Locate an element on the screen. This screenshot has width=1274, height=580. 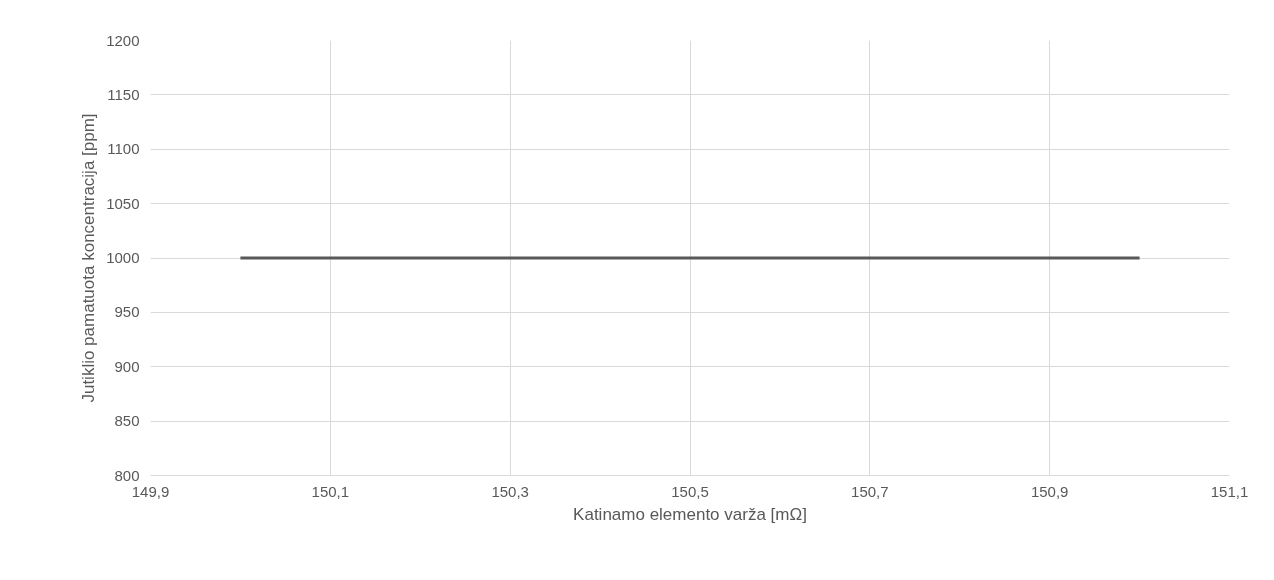
y-tick-label: 900 is located at coordinates (127, 366).